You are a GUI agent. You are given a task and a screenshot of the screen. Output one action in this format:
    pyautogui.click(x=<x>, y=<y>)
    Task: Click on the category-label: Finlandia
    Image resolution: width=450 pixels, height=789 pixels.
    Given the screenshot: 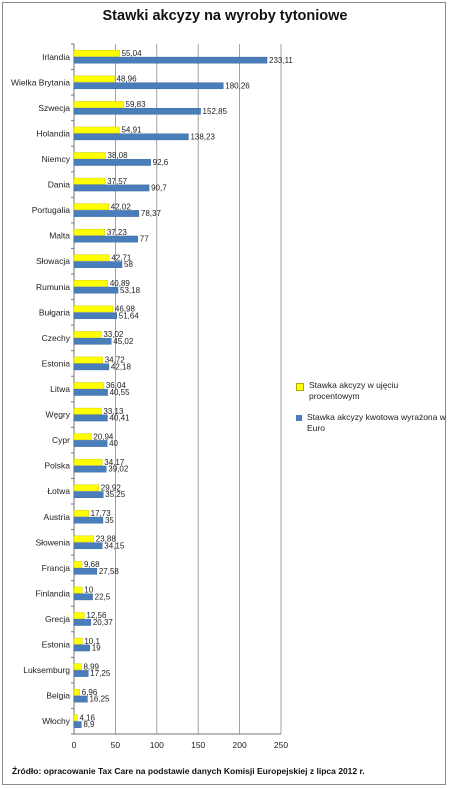 What is the action you would take?
    pyautogui.click(x=53, y=593)
    